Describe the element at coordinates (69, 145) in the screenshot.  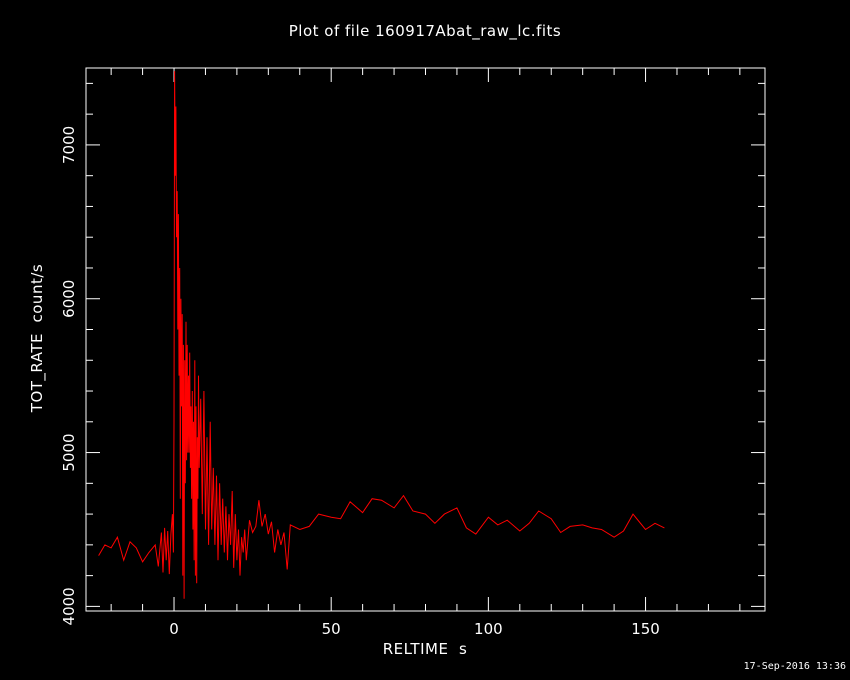
I see `y-tick-label: 7000` at that location.